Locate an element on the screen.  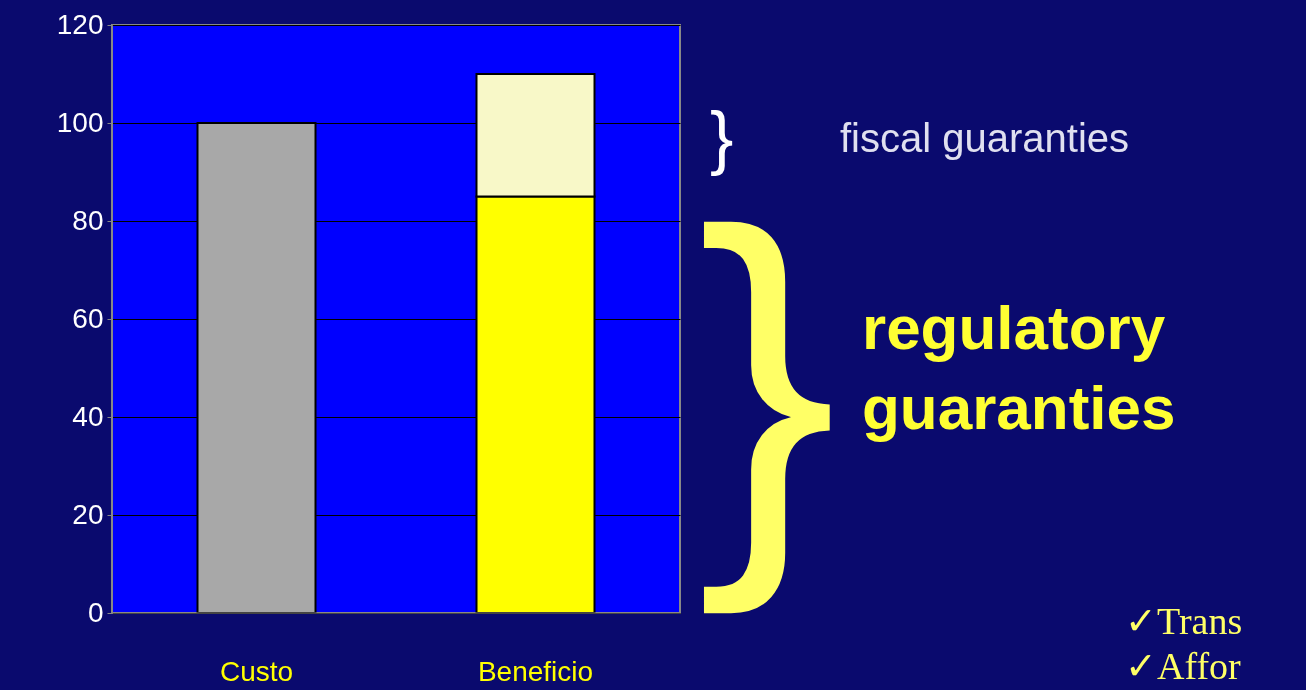
y-tick-label: 20 is located at coordinates (88, 514).